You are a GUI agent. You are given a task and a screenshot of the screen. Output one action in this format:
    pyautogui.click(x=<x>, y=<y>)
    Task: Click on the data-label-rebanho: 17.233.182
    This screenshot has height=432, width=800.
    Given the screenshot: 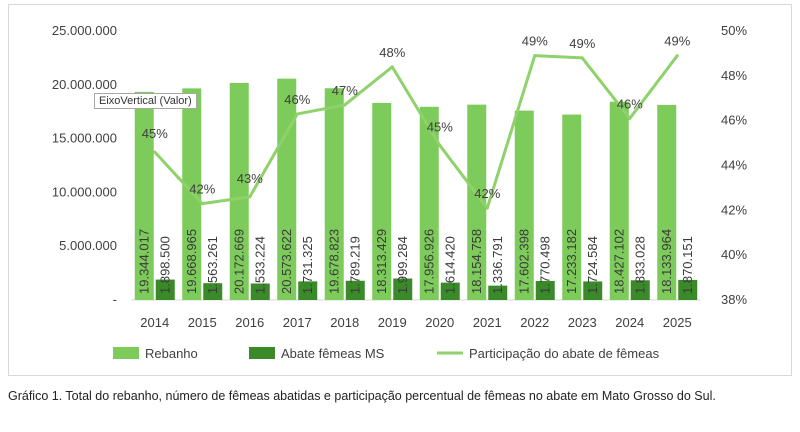 What is the action you would take?
    pyautogui.click(x=571, y=261)
    